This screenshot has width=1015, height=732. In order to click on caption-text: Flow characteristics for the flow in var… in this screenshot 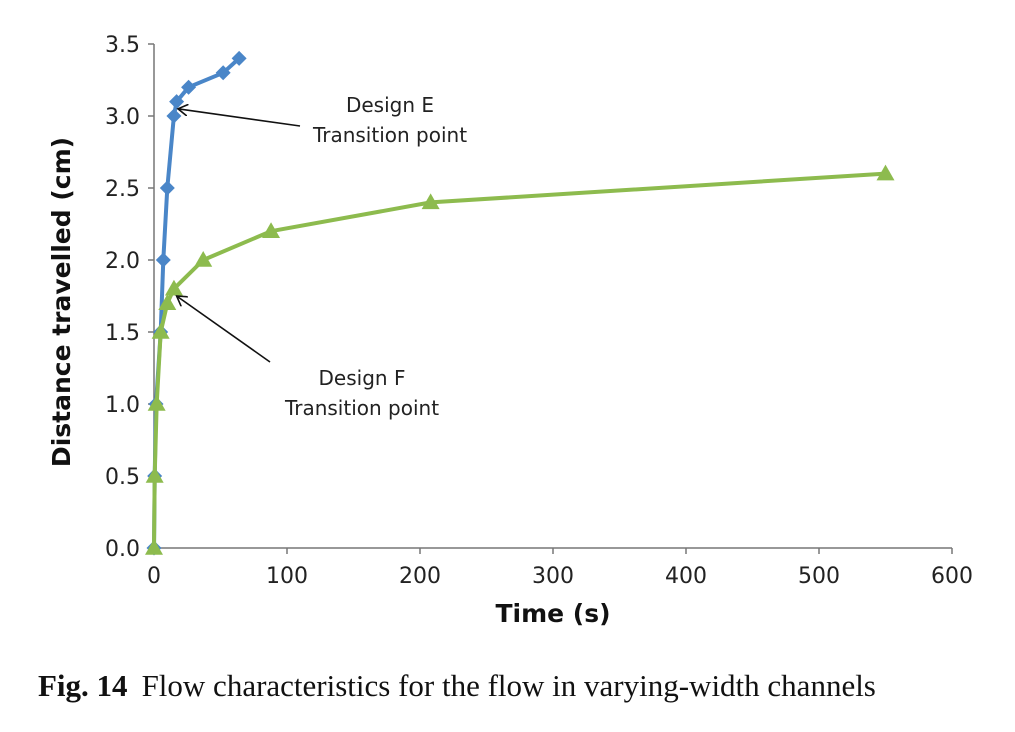, I will do `click(508, 685)`.